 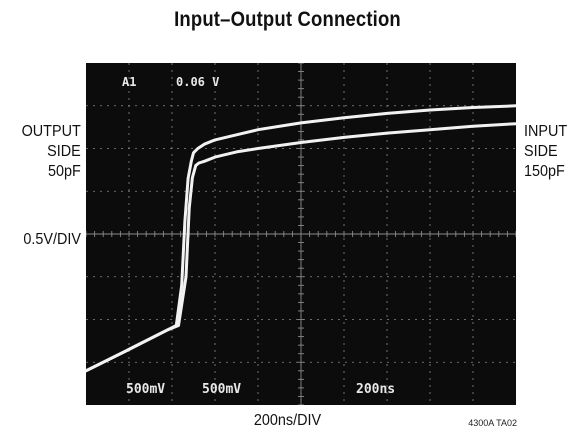 I want to click on input-side-label: INPUT SIDE 150pF, so click(x=545, y=152).